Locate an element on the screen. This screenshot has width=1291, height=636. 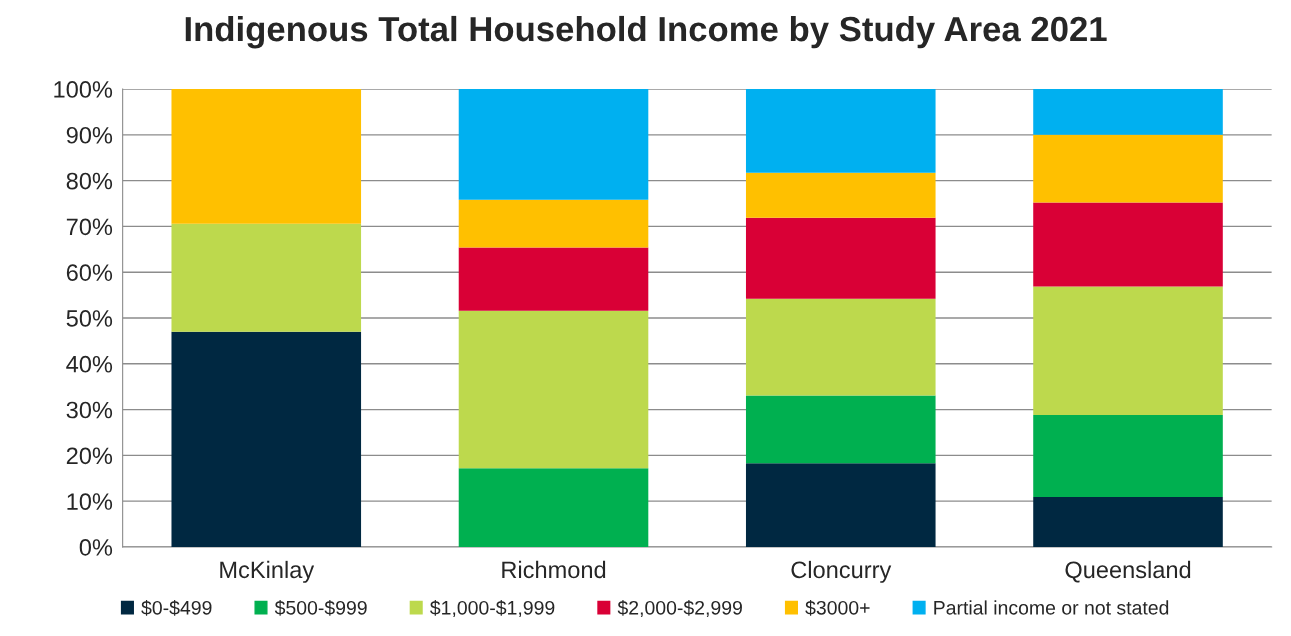
y-tick-label: 100% is located at coordinates (83, 89).